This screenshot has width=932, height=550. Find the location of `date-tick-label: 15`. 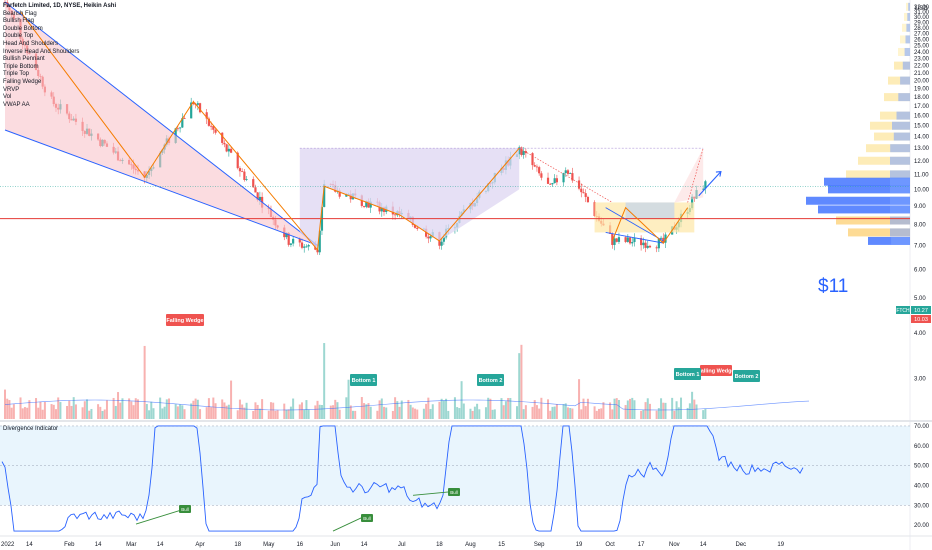

date-tick-label: 15 is located at coordinates (501, 545).